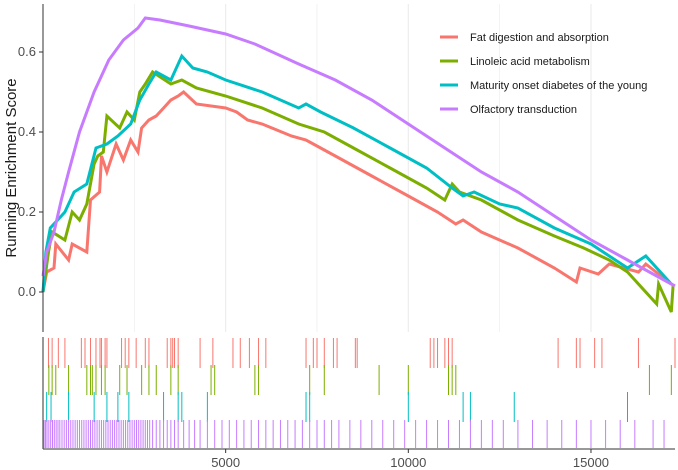 This screenshot has width=678, height=470. Describe the element at coordinates (27, 131) in the screenshot. I see `y-tick-label: 0.4` at that location.